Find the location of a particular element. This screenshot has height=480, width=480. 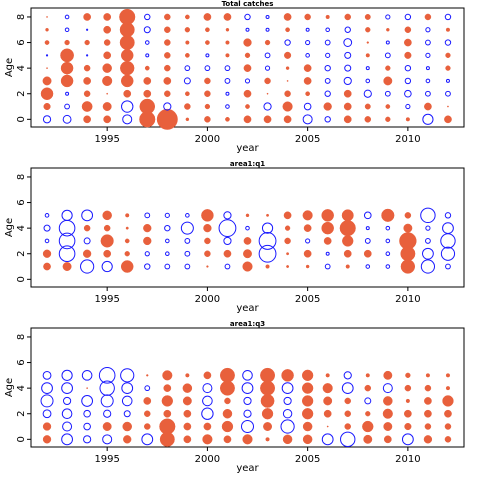

y-tick-label: 2 is located at coordinates (21, 94).